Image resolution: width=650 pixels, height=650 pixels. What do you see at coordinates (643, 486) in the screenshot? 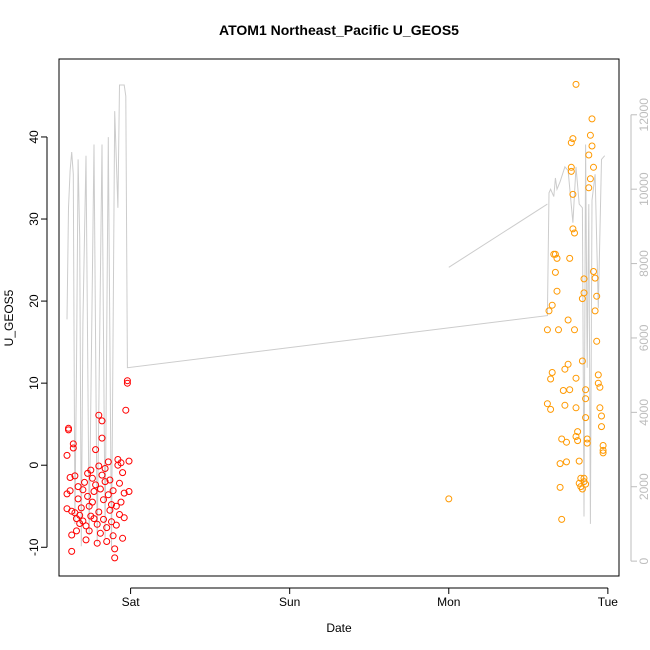
I see `y-right-tick-label: 2000` at bounding box center [643, 486].